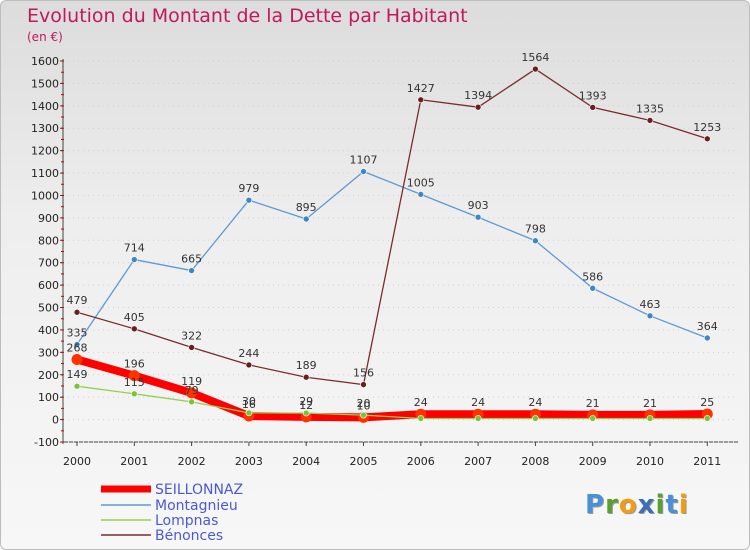 Image resolution: width=750 pixels, height=550 pixels. Describe the element at coordinates (650, 304) in the screenshot. I see `data-label: 463` at that location.